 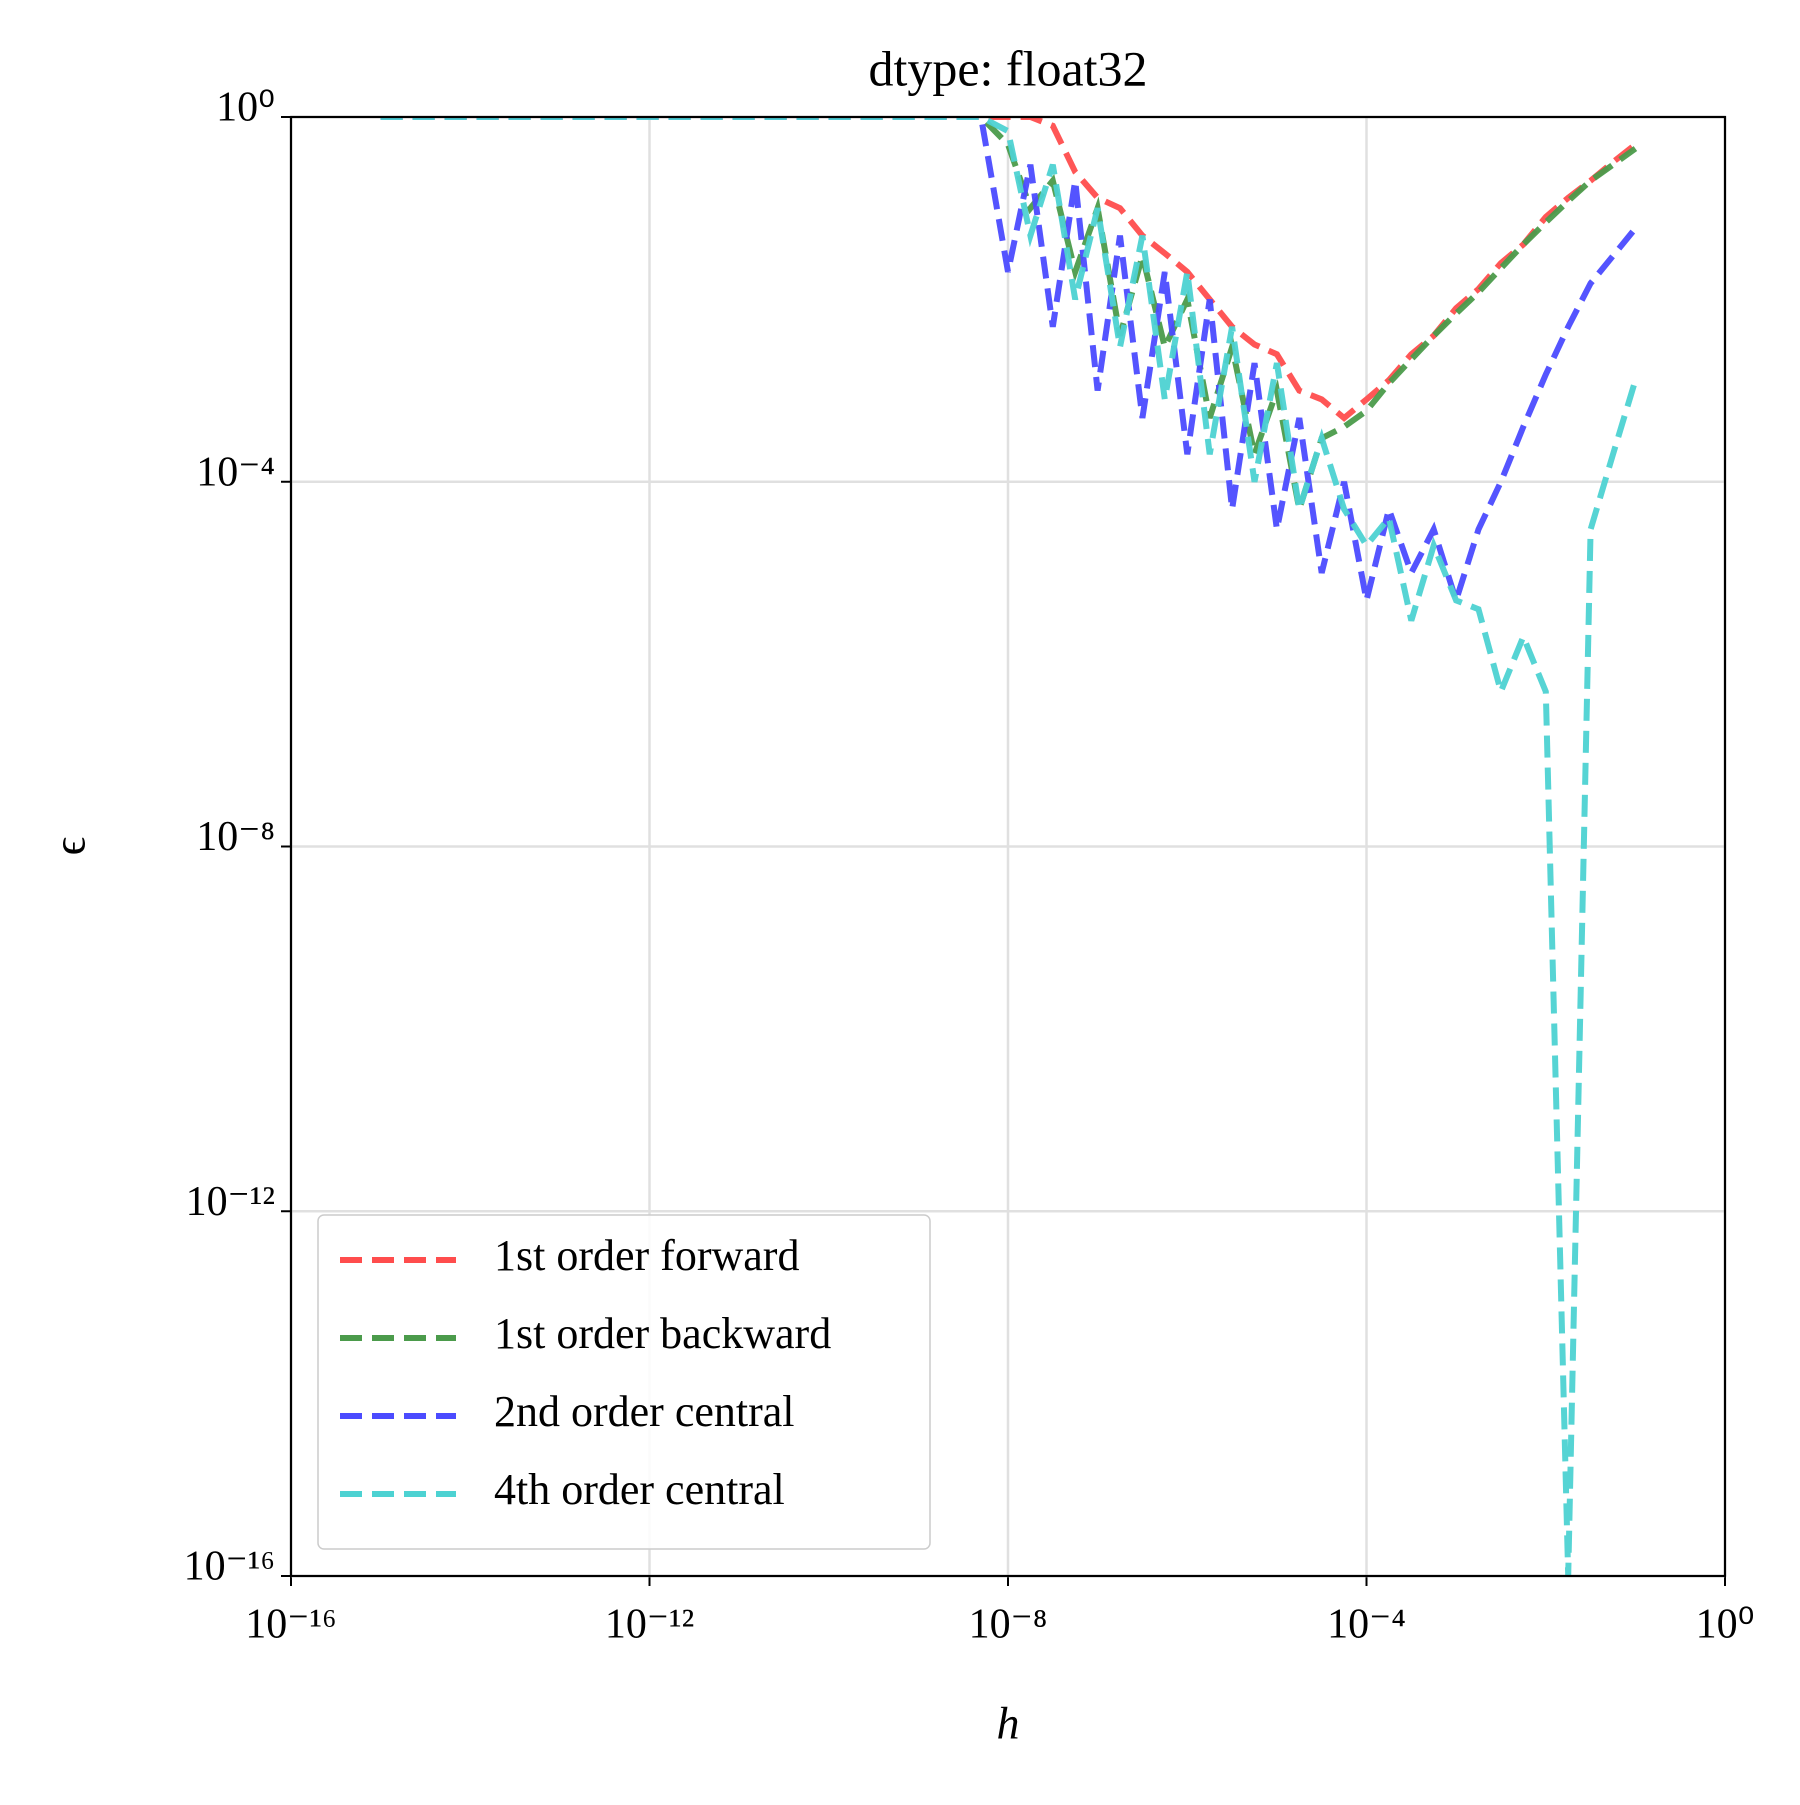 I want to click on x-tick-label: 10⁰, so click(x=1725, y=1625).